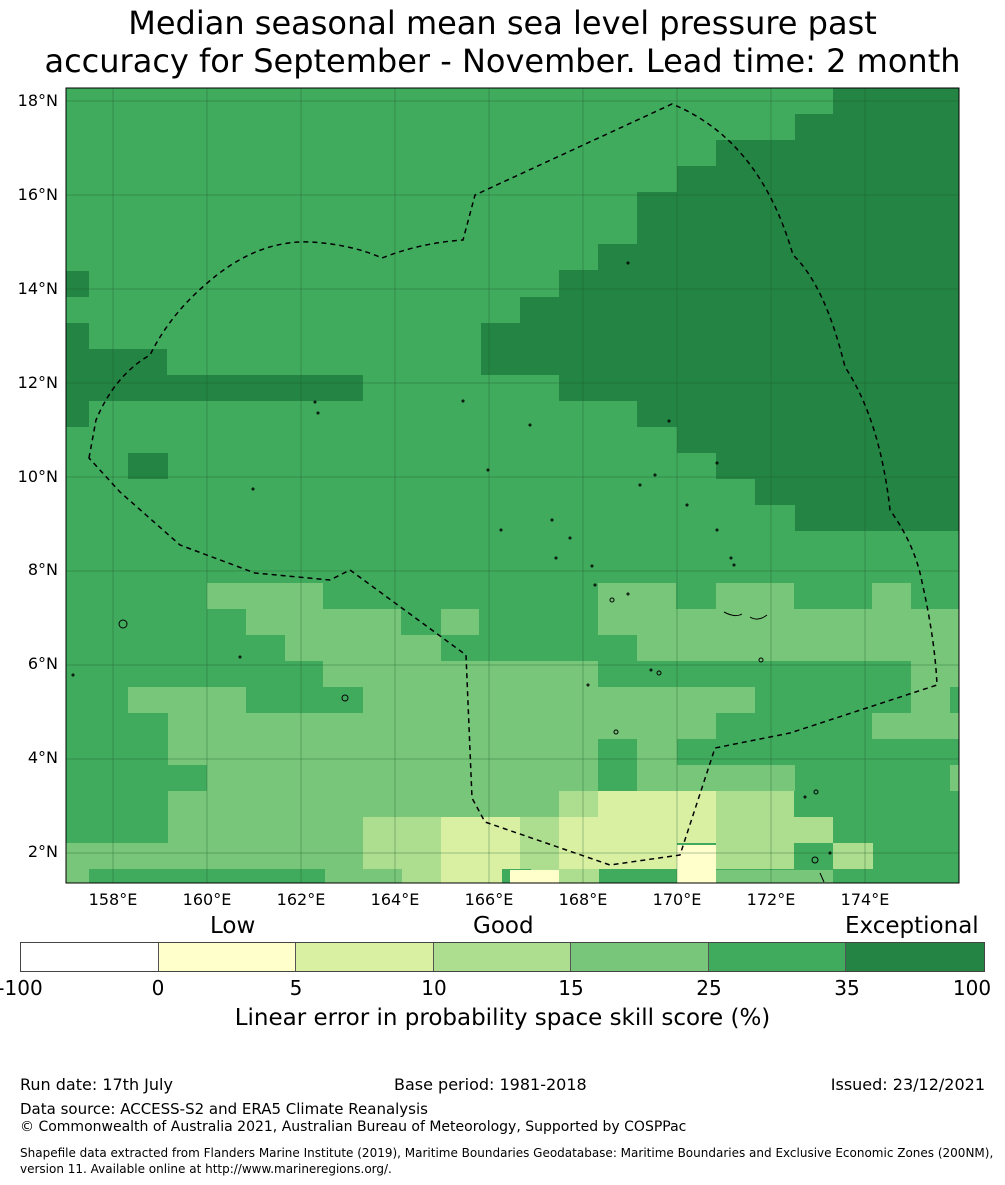 The height and width of the screenshot is (1185, 1005). What do you see at coordinates (771, 899) in the screenshot?
I see `lon-label: 172°E` at bounding box center [771, 899].